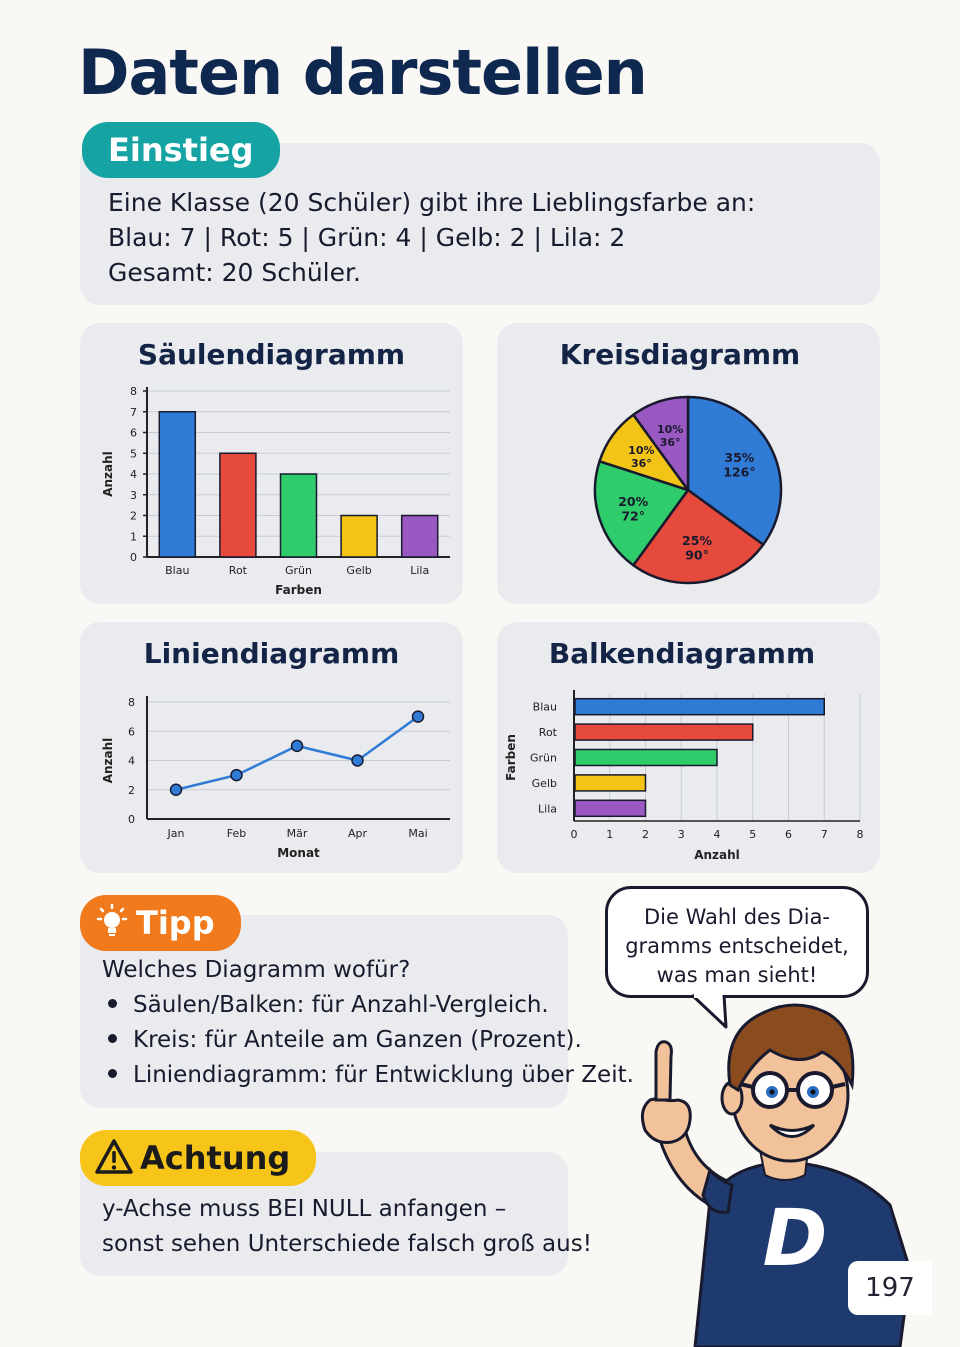 The width and height of the screenshot is (960, 1347). Describe the element at coordinates (357, 1040) in the screenshot. I see `tip-bullet-text: Kreis: für Anteile am Ganzen (Prozent).` at that location.